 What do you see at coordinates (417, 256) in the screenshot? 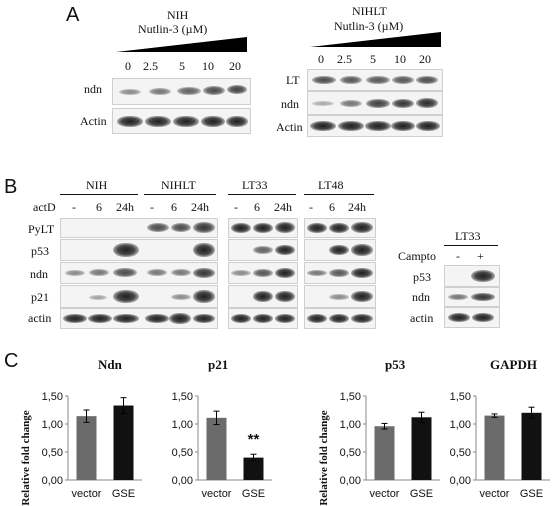
I see `campto-label: Campto` at bounding box center [417, 256].